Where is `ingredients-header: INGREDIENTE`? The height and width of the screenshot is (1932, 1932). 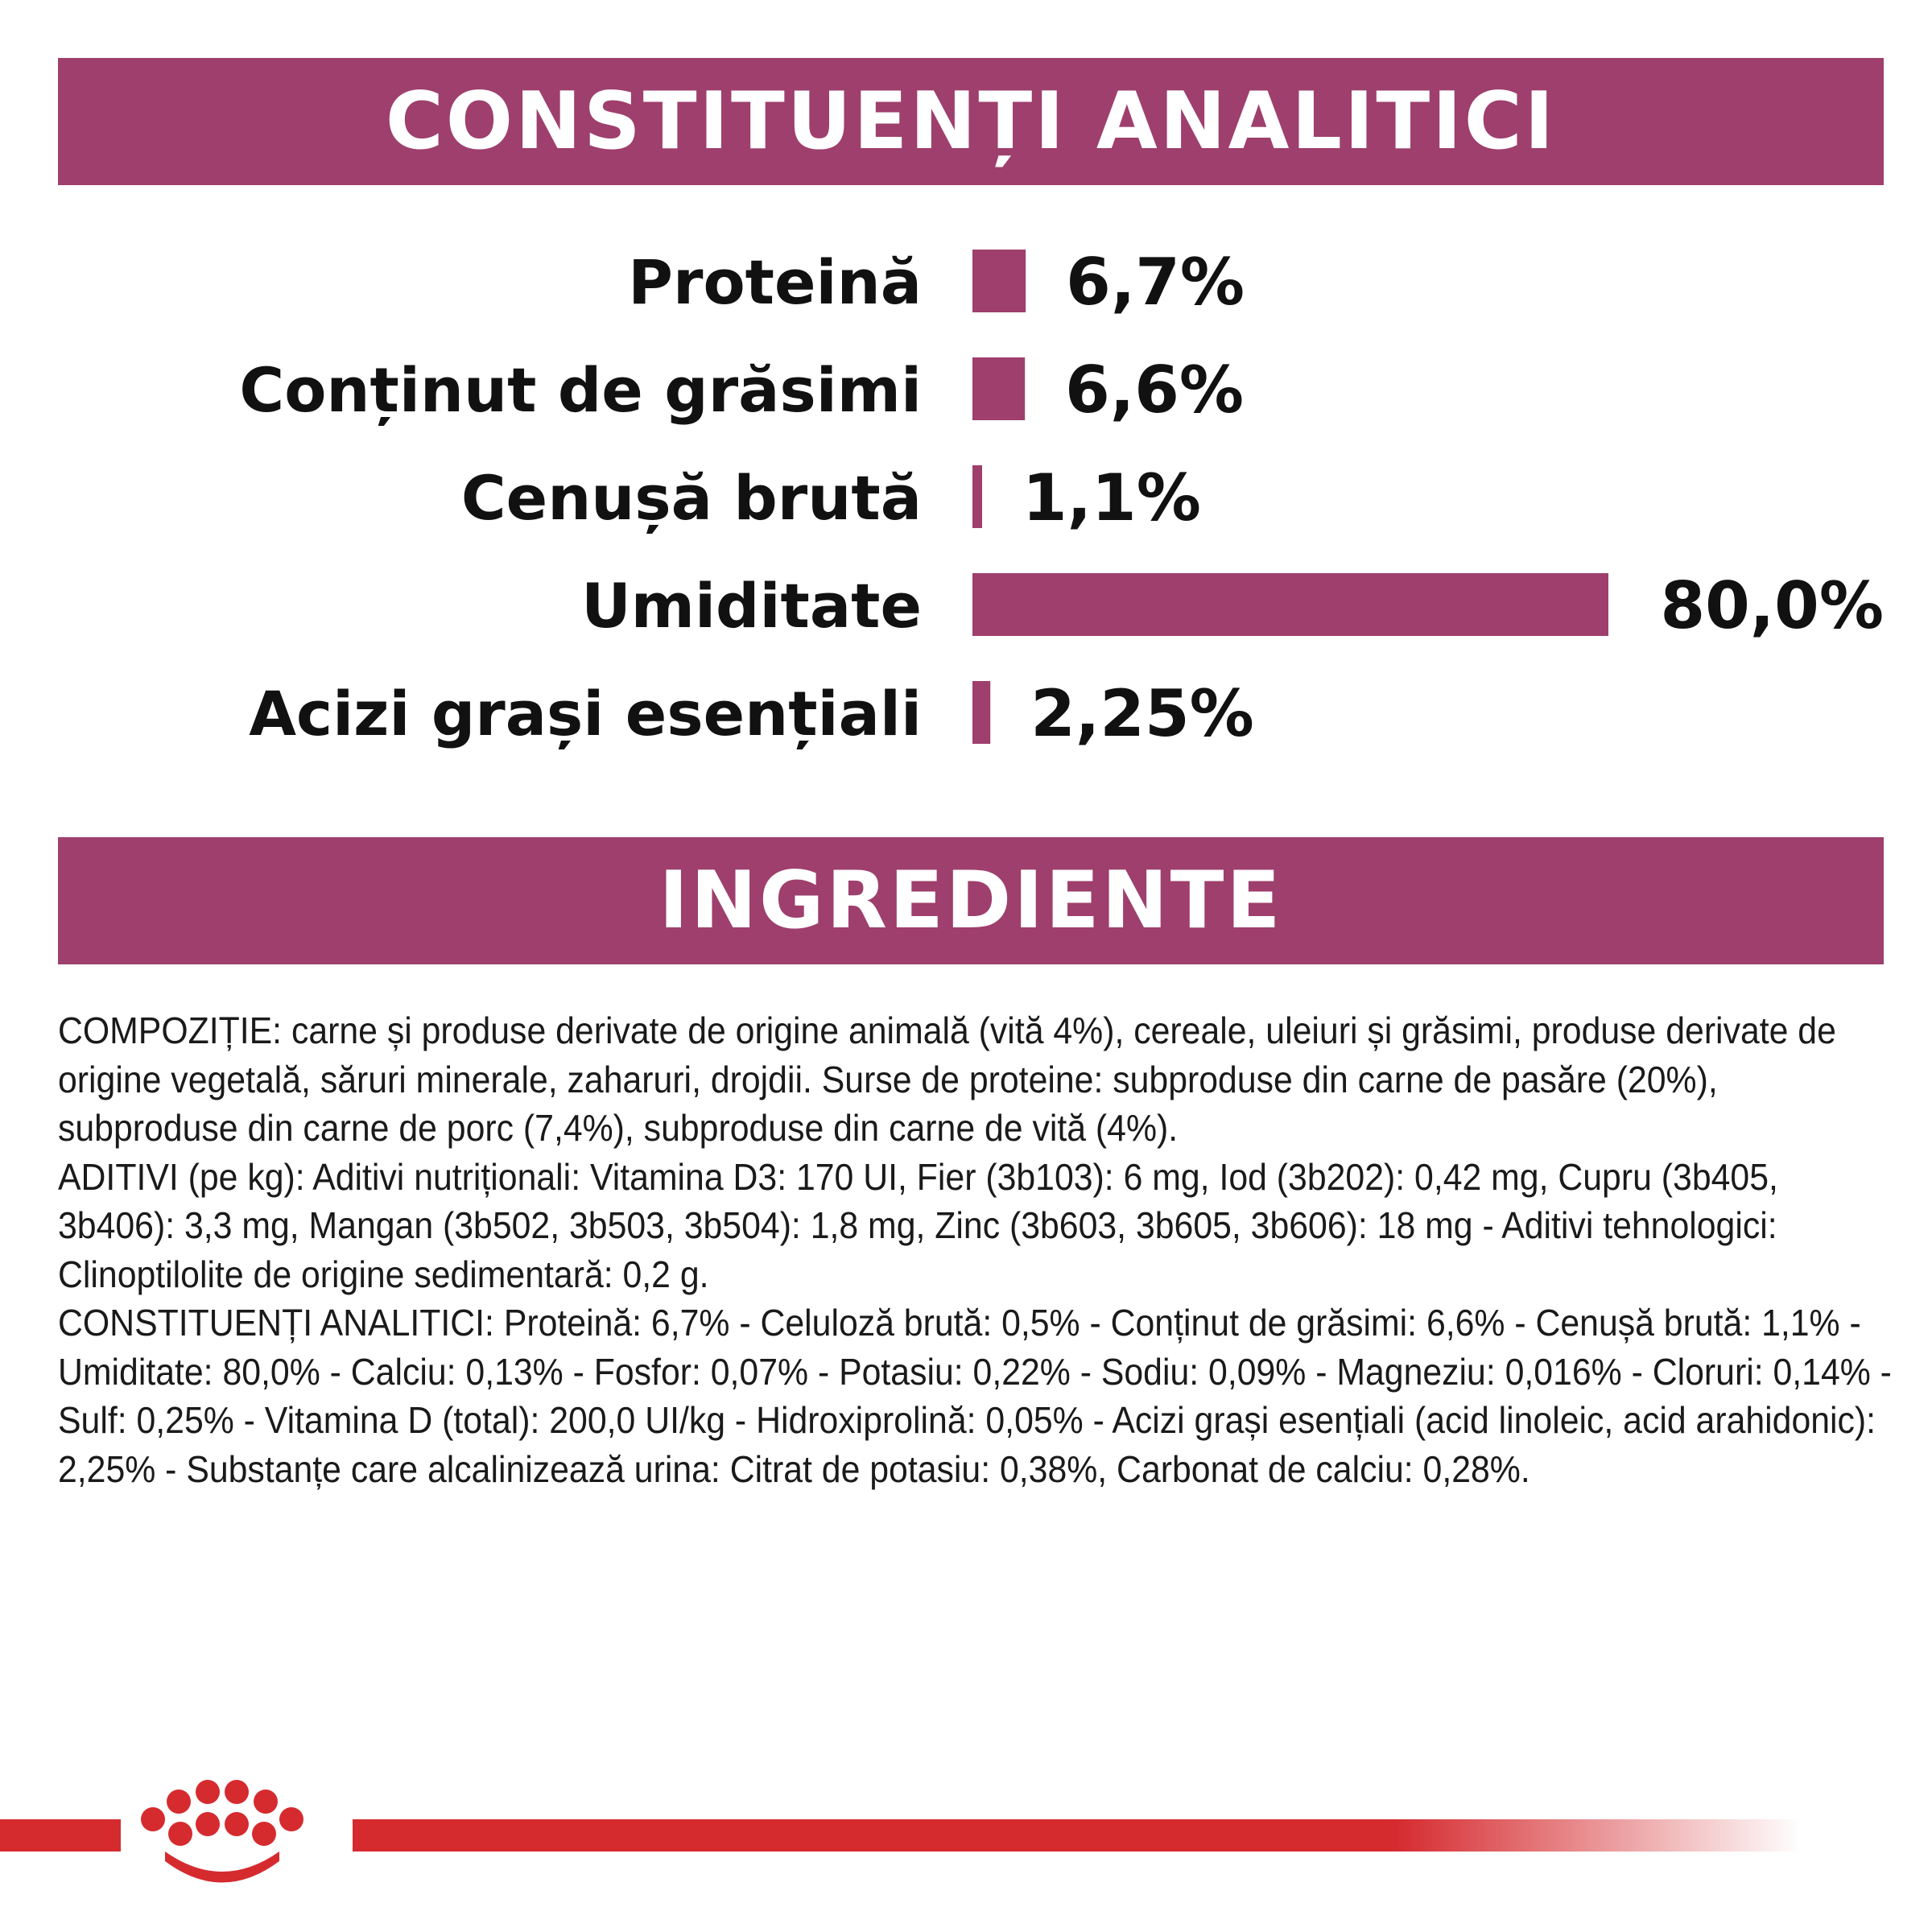
ingredients-header: INGREDIENTE is located at coordinates (971, 900).